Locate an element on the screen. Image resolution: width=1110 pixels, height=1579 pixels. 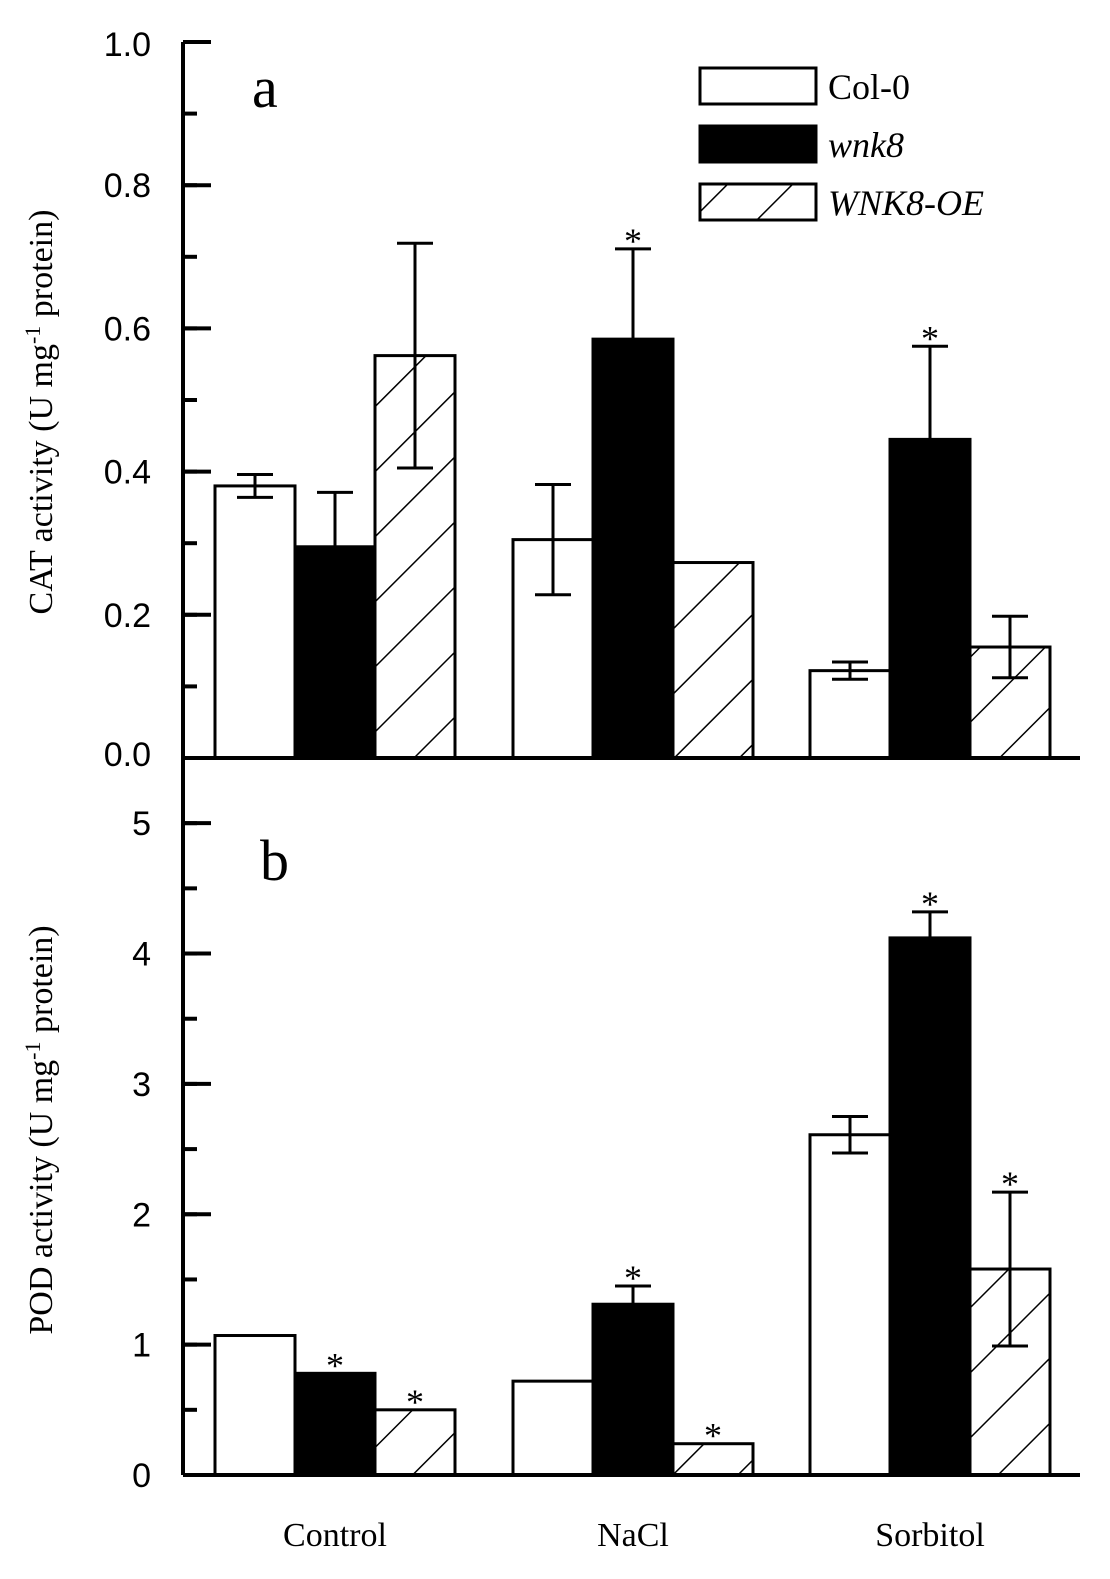
x-category-labels: Control NaCl Sorbitol is located at coordinates (634, 1535).